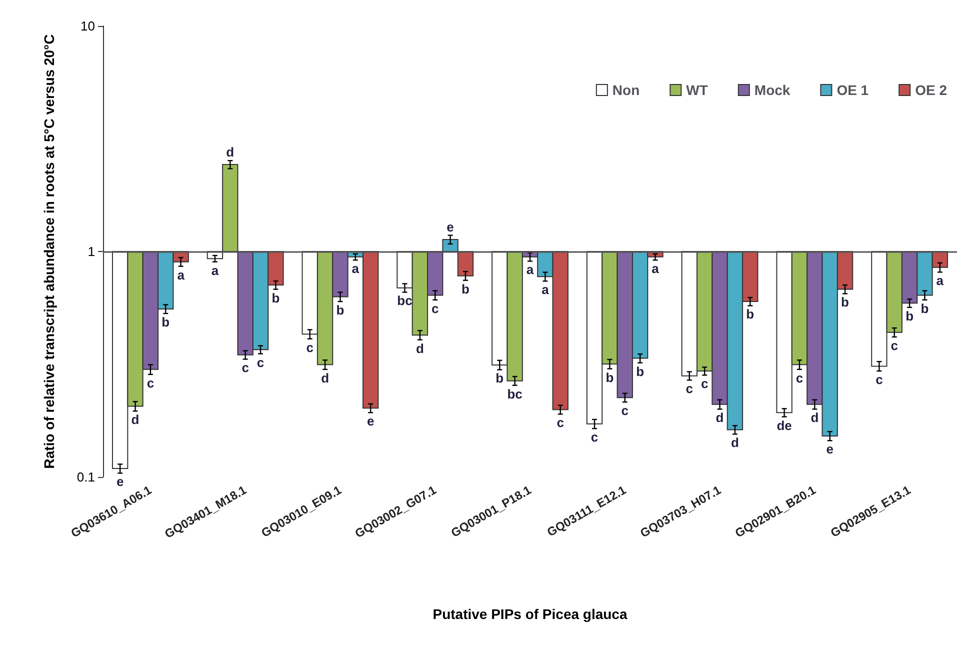 The height and width of the screenshot is (645, 980). What do you see at coordinates (852, 90) in the screenshot?
I see `legend-label: OE 1` at bounding box center [852, 90].